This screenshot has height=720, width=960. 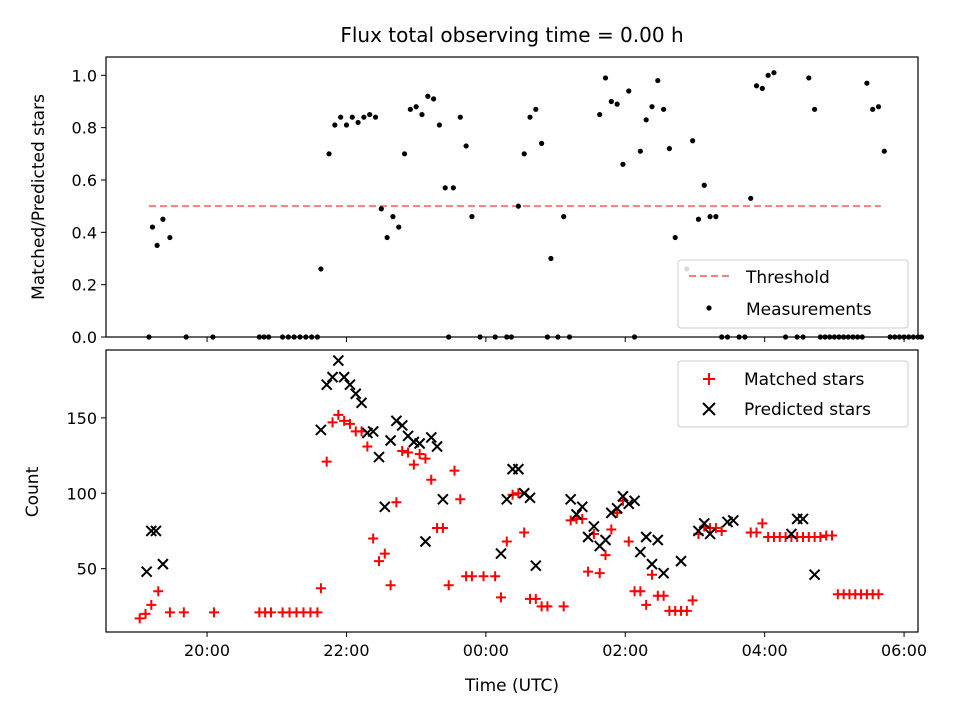 What do you see at coordinates (81, 418) in the screenshot?
I see `y-tick-label: 150` at bounding box center [81, 418].